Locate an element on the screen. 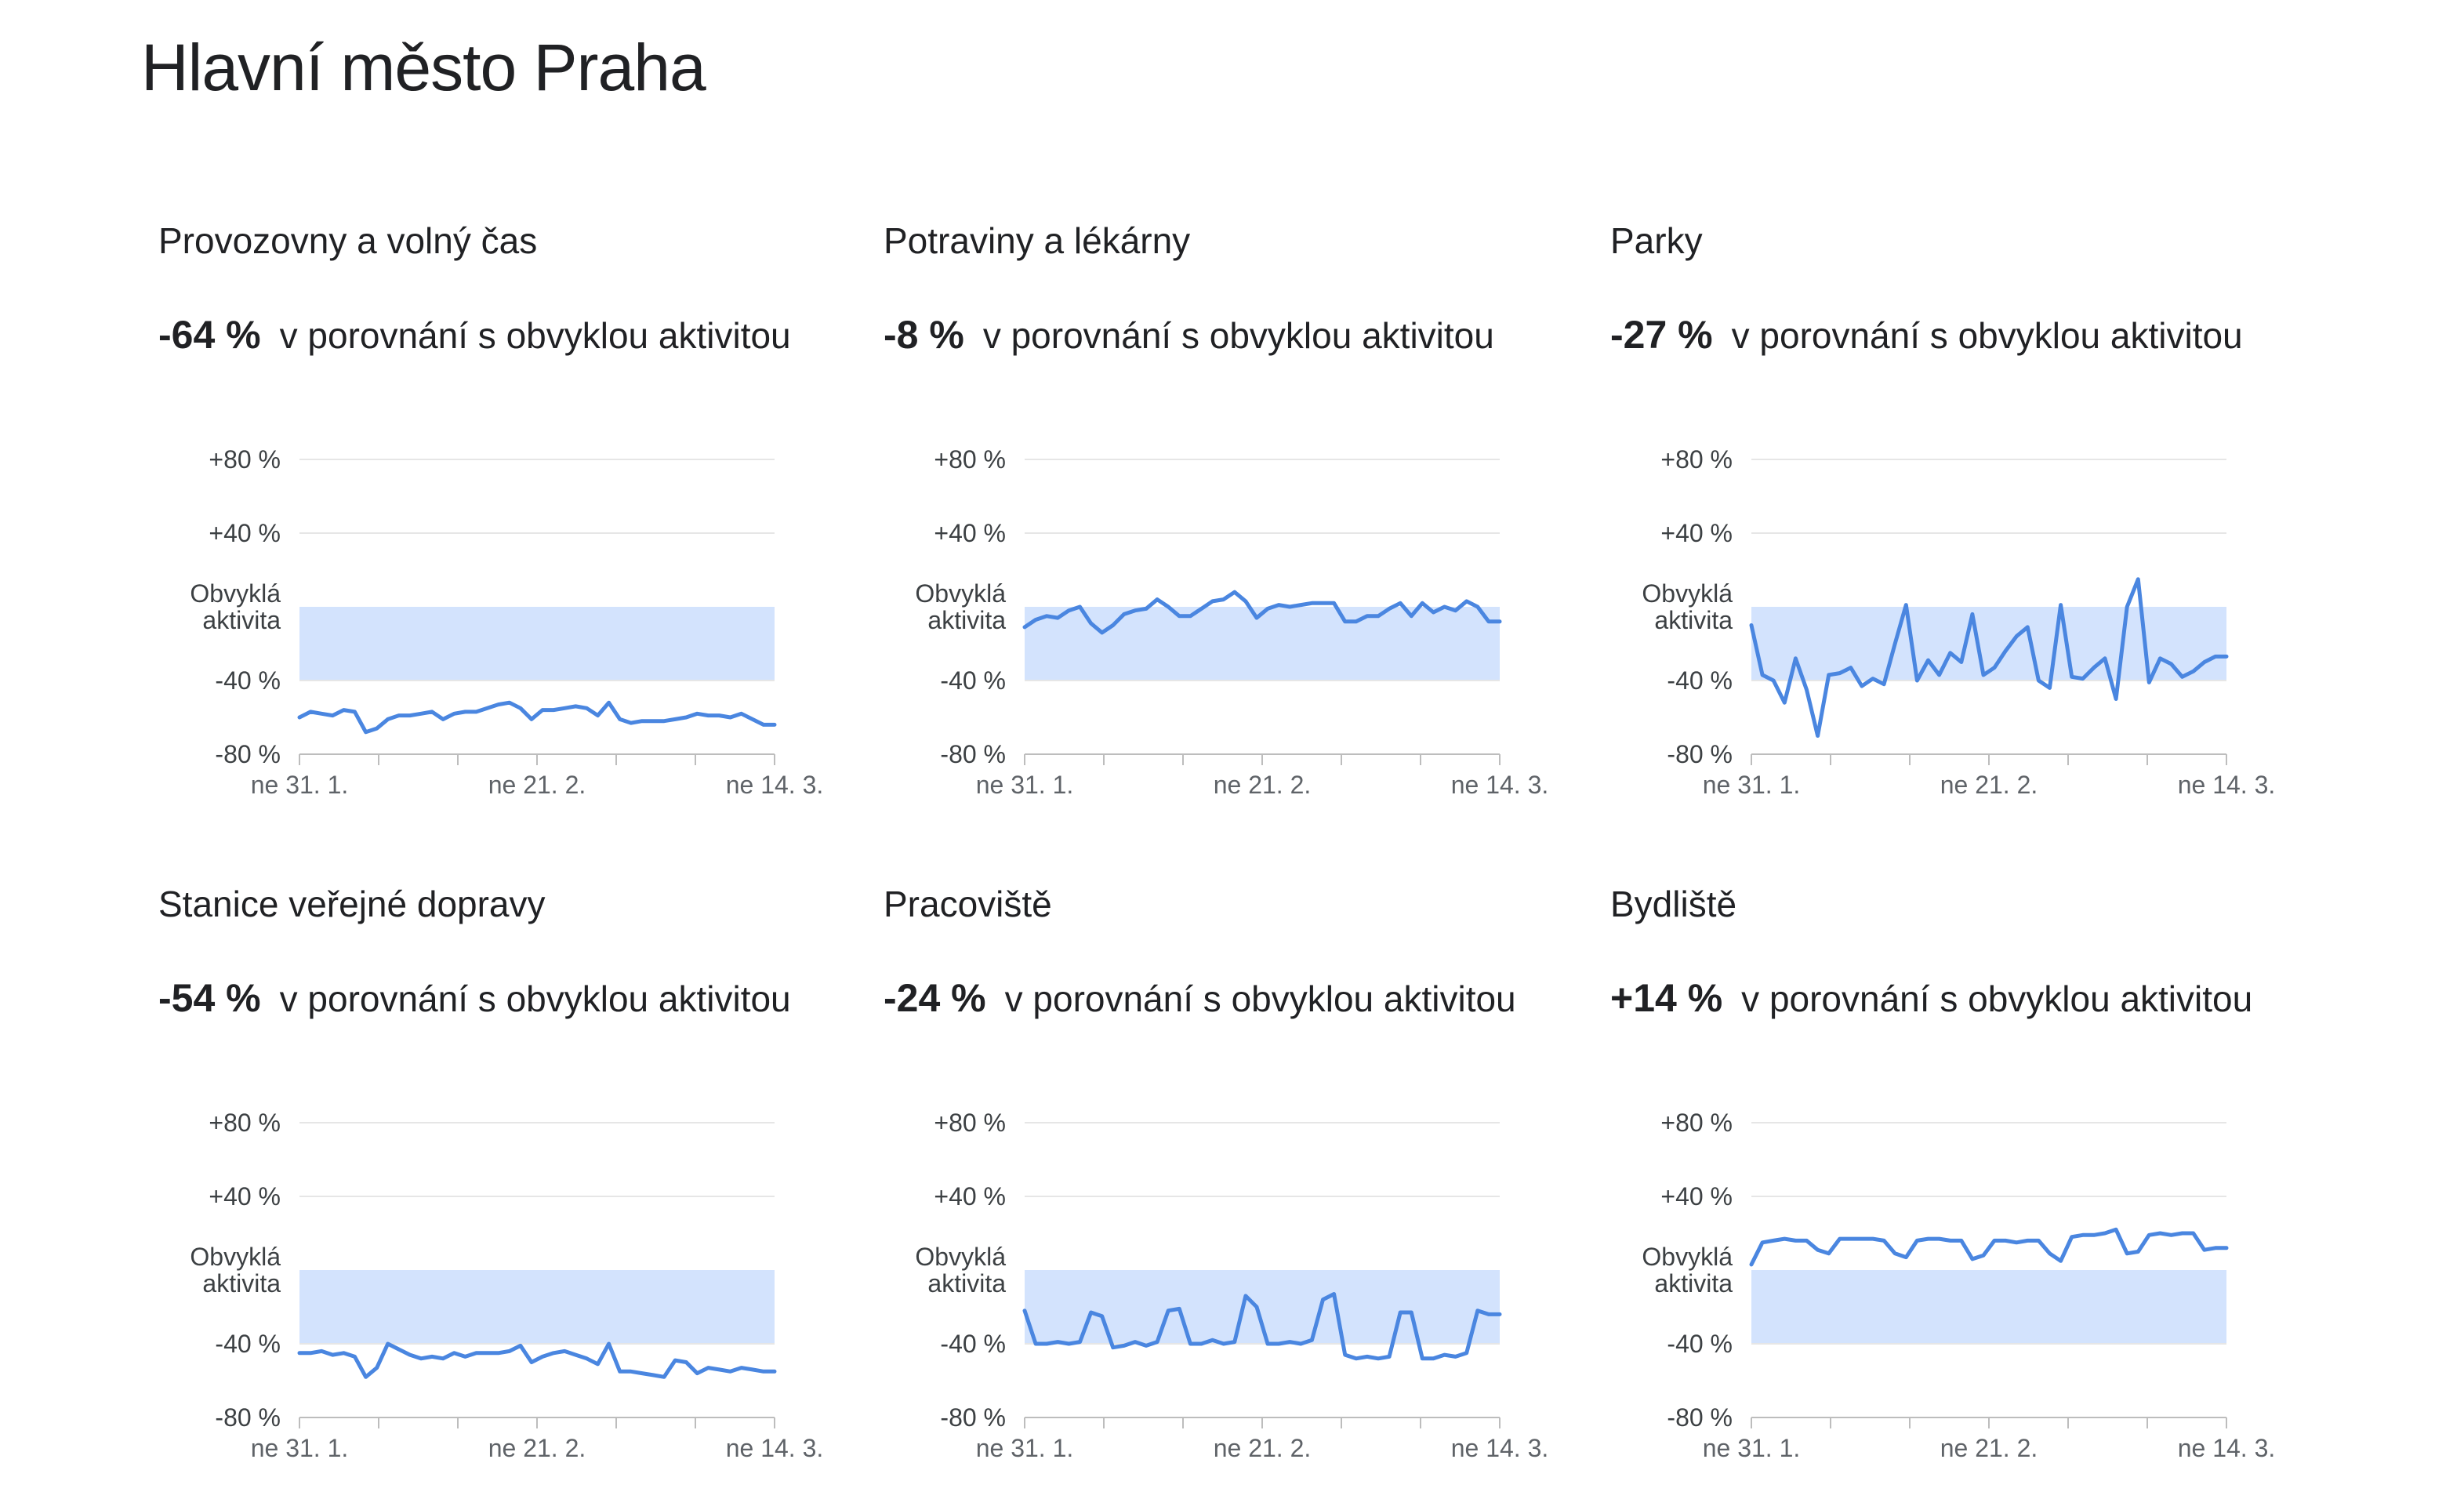 This screenshot has height=1510, width=2464. page-title: Hlavní město Praha is located at coordinates (423, 67).